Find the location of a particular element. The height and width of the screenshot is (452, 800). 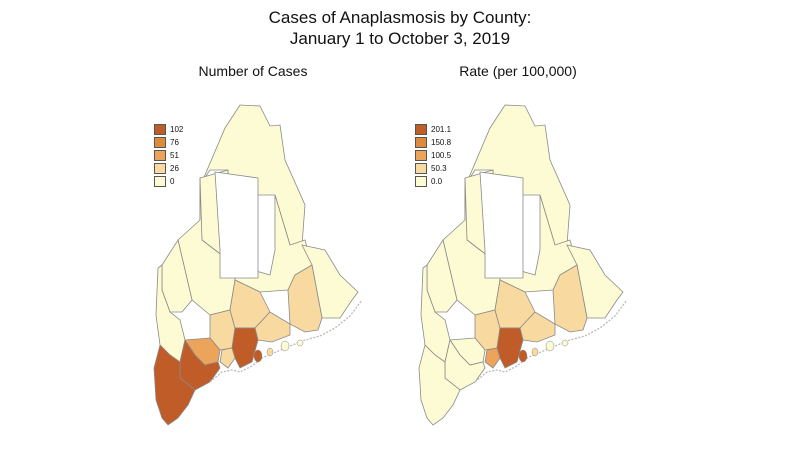

legend-label: 51 is located at coordinates (174, 155).